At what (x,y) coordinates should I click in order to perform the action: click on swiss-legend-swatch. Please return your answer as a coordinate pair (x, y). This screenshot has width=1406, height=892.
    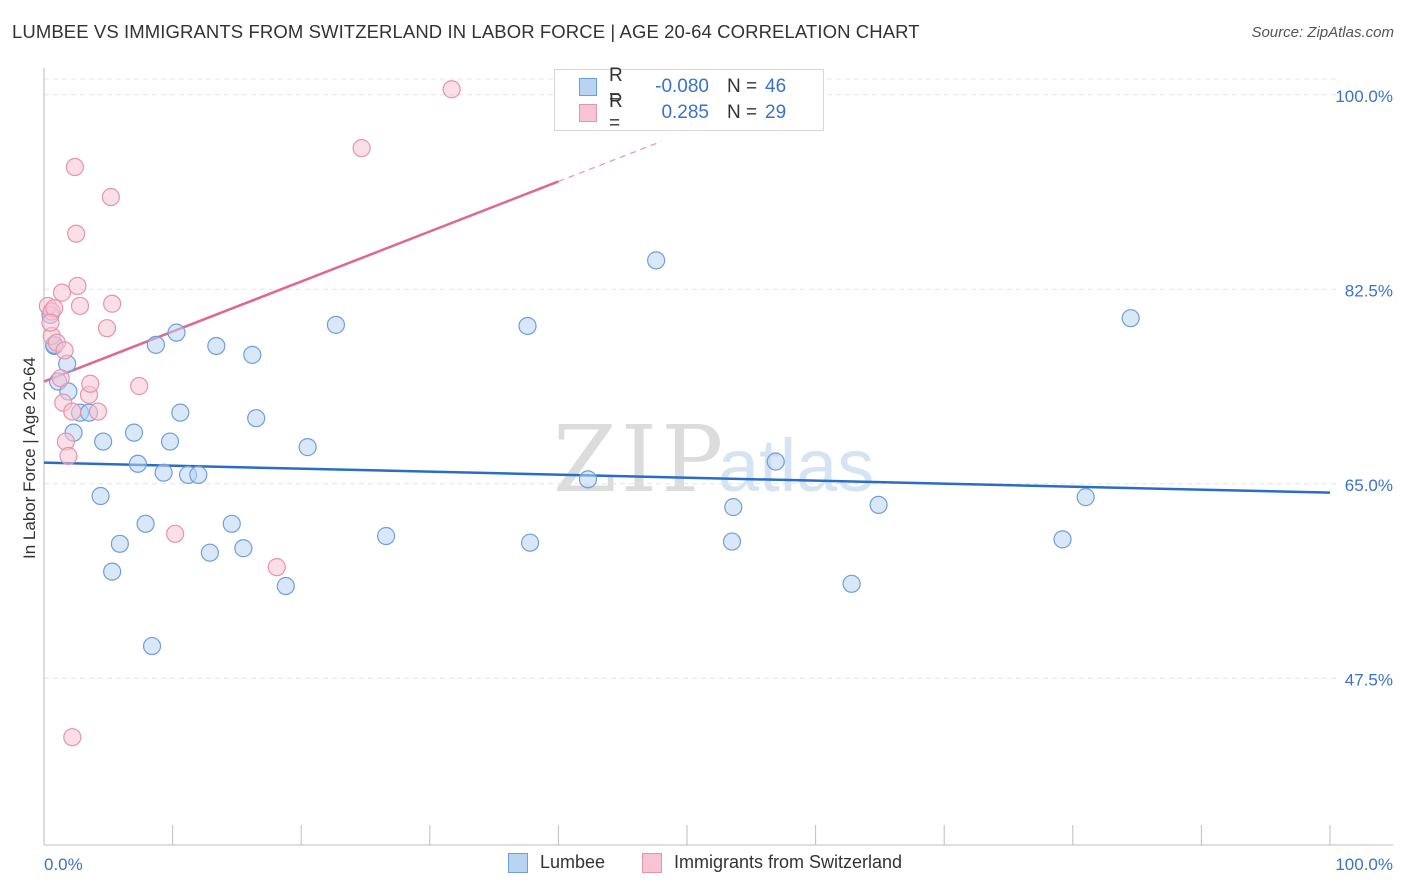
    Looking at the image, I should click on (652, 862).